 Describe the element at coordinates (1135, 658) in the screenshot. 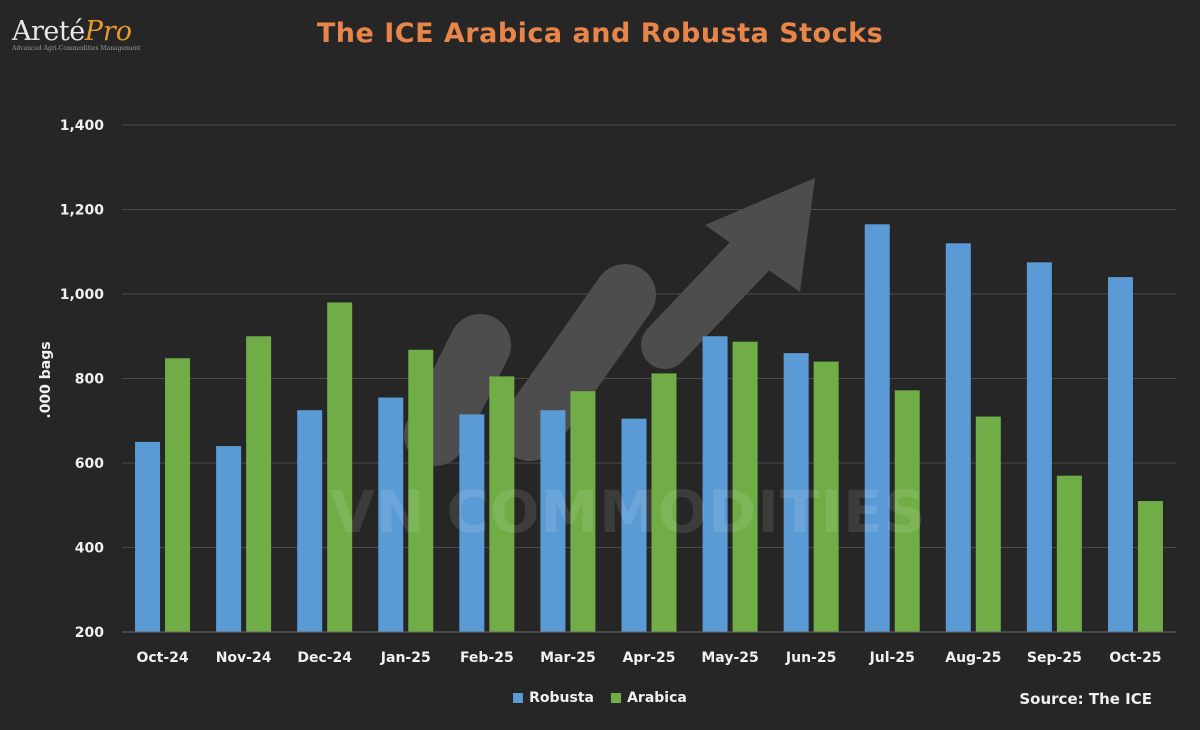

I see `x-tick-label: Oct-25` at that location.